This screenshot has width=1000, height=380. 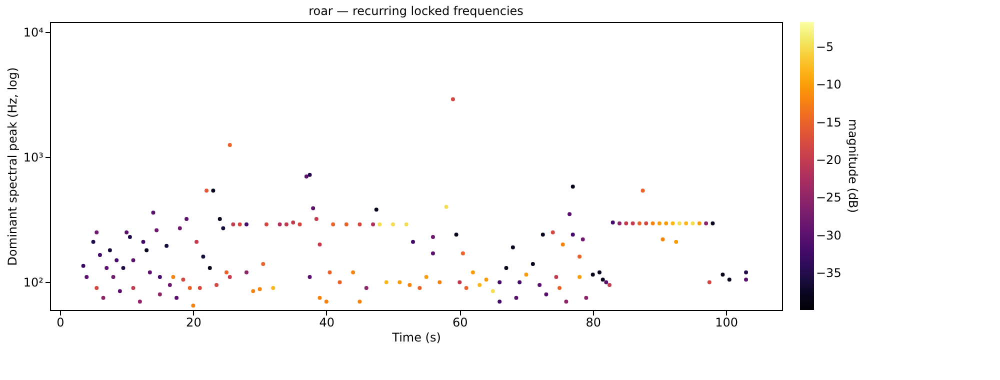 I want to click on y-tick-label: 10⁴, so click(x=33, y=32).